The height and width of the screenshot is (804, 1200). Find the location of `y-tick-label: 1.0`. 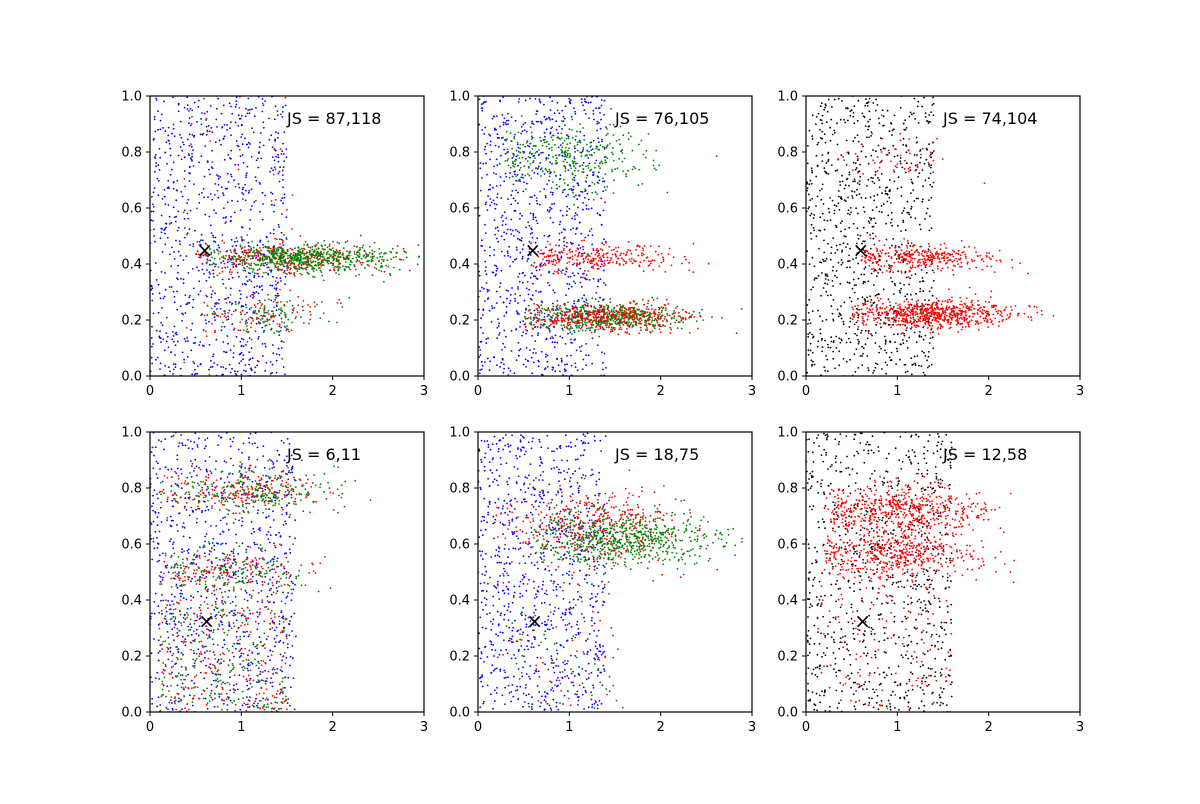

y-tick-label: 1.0 is located at coordinates (131, 97).